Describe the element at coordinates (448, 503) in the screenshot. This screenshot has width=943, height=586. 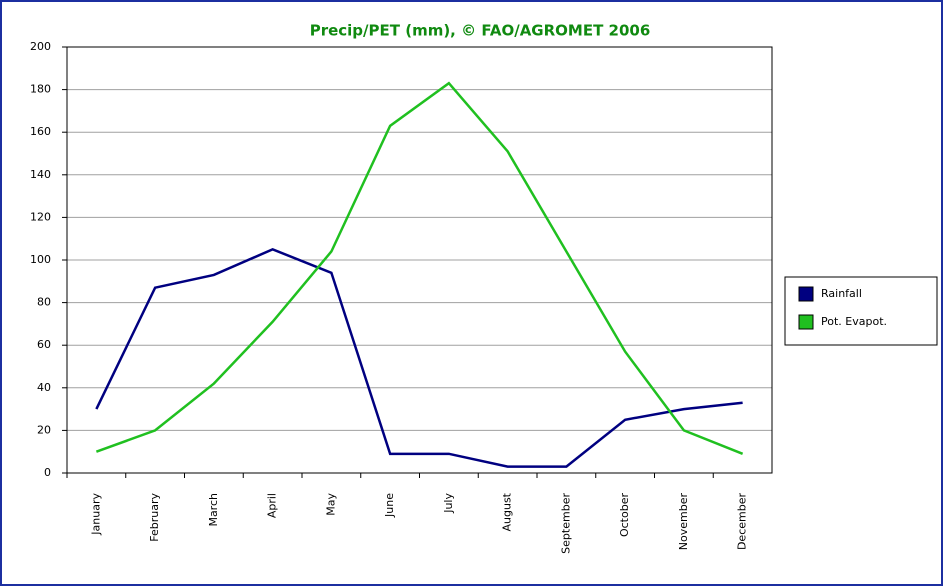
I see `x-tick-label: July` at that location.